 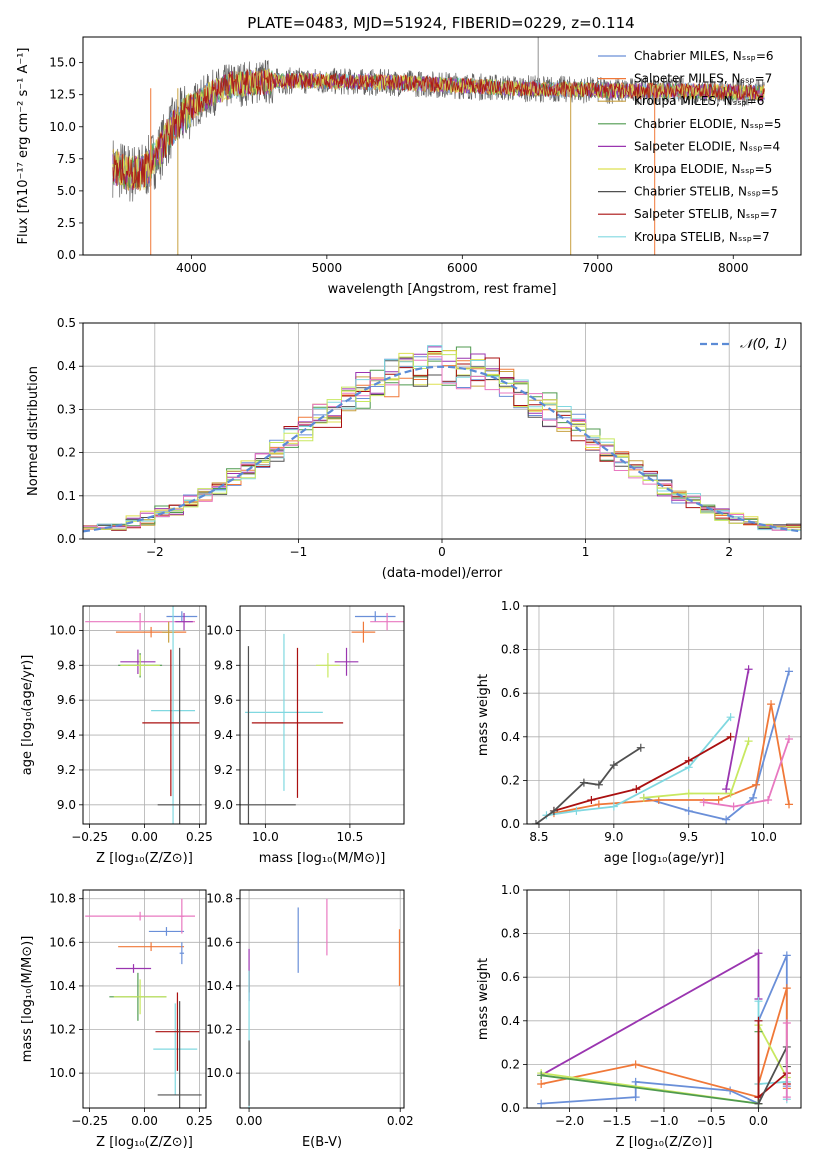 What do you see at coordinates (223, 770) in the screenshot?
I see `y-tick-label: 9.2` at bounding box center [223, 770].